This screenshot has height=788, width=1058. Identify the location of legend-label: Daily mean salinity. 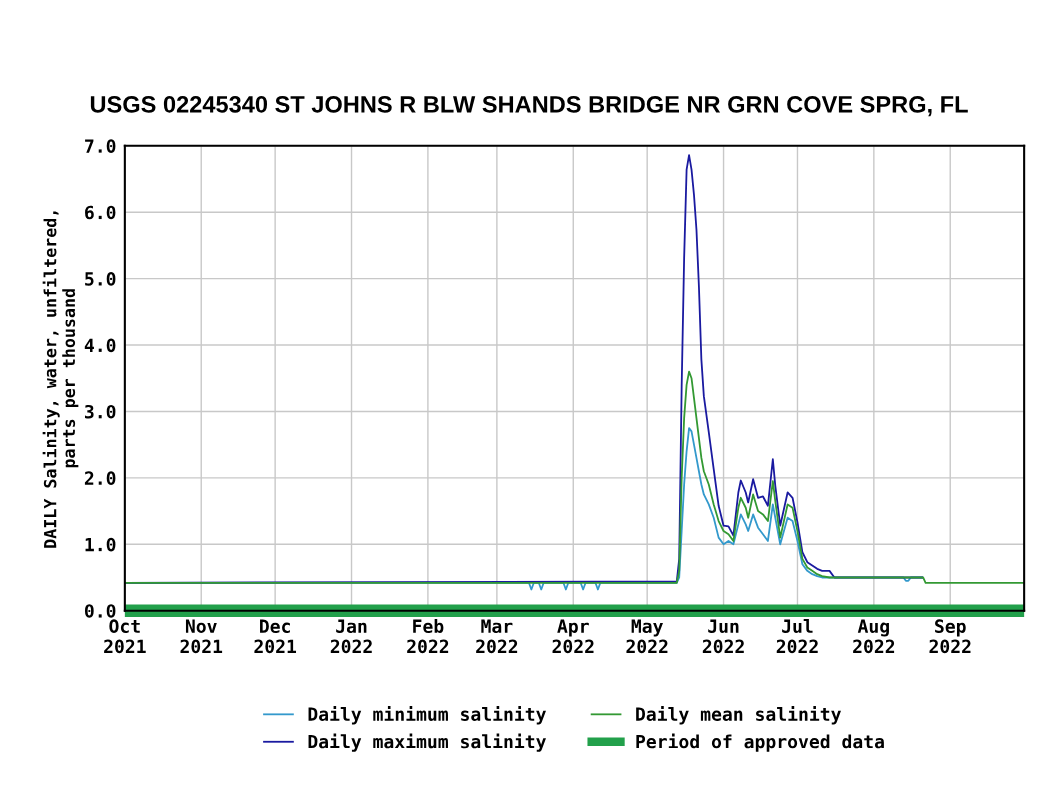
(738, 715).